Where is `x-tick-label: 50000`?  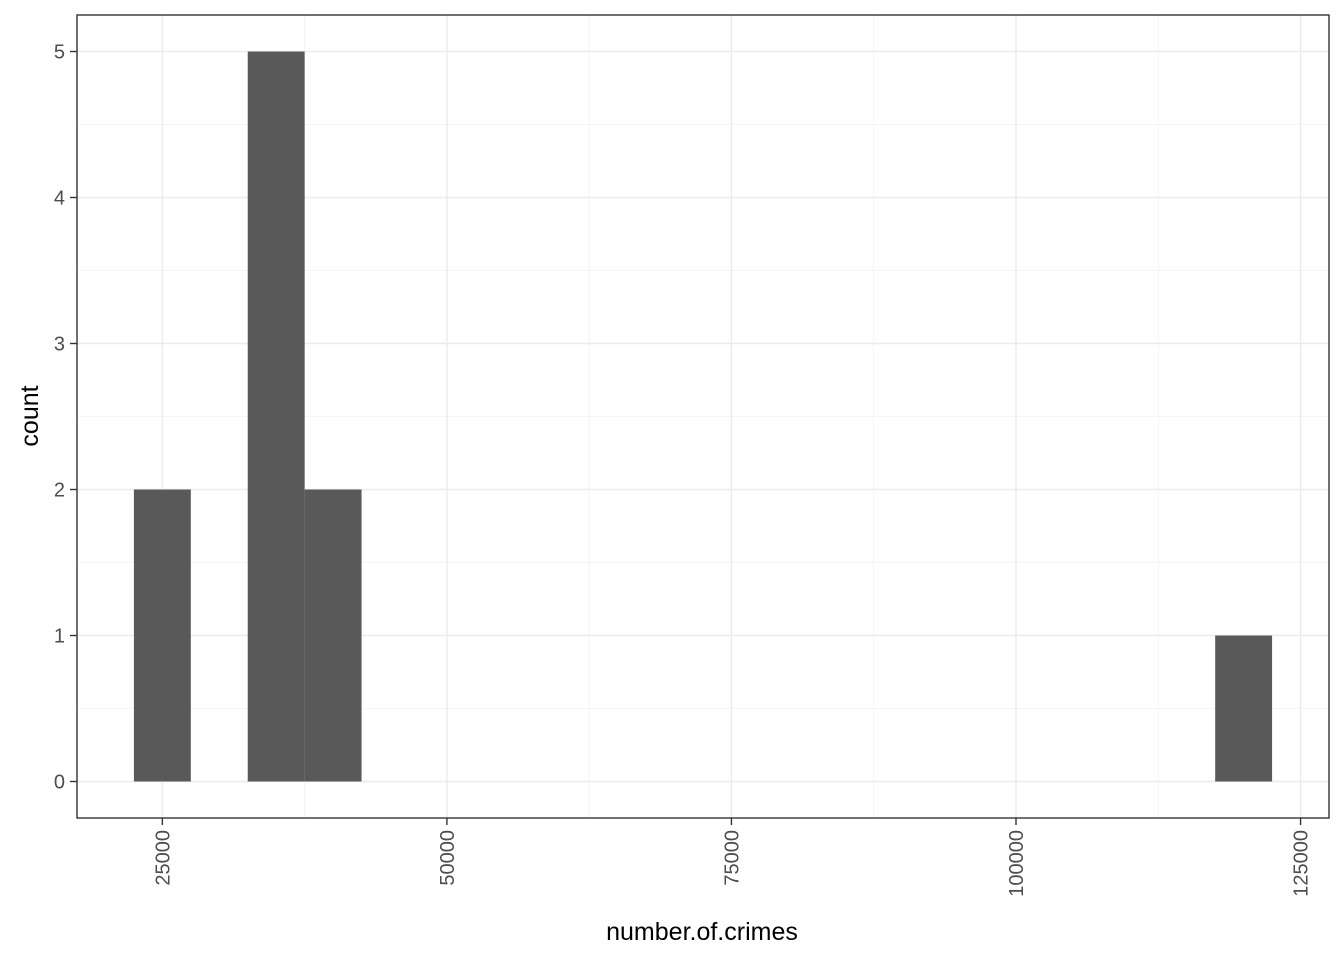 x-tick-label: 50000 is located at coordinates (448, 858).